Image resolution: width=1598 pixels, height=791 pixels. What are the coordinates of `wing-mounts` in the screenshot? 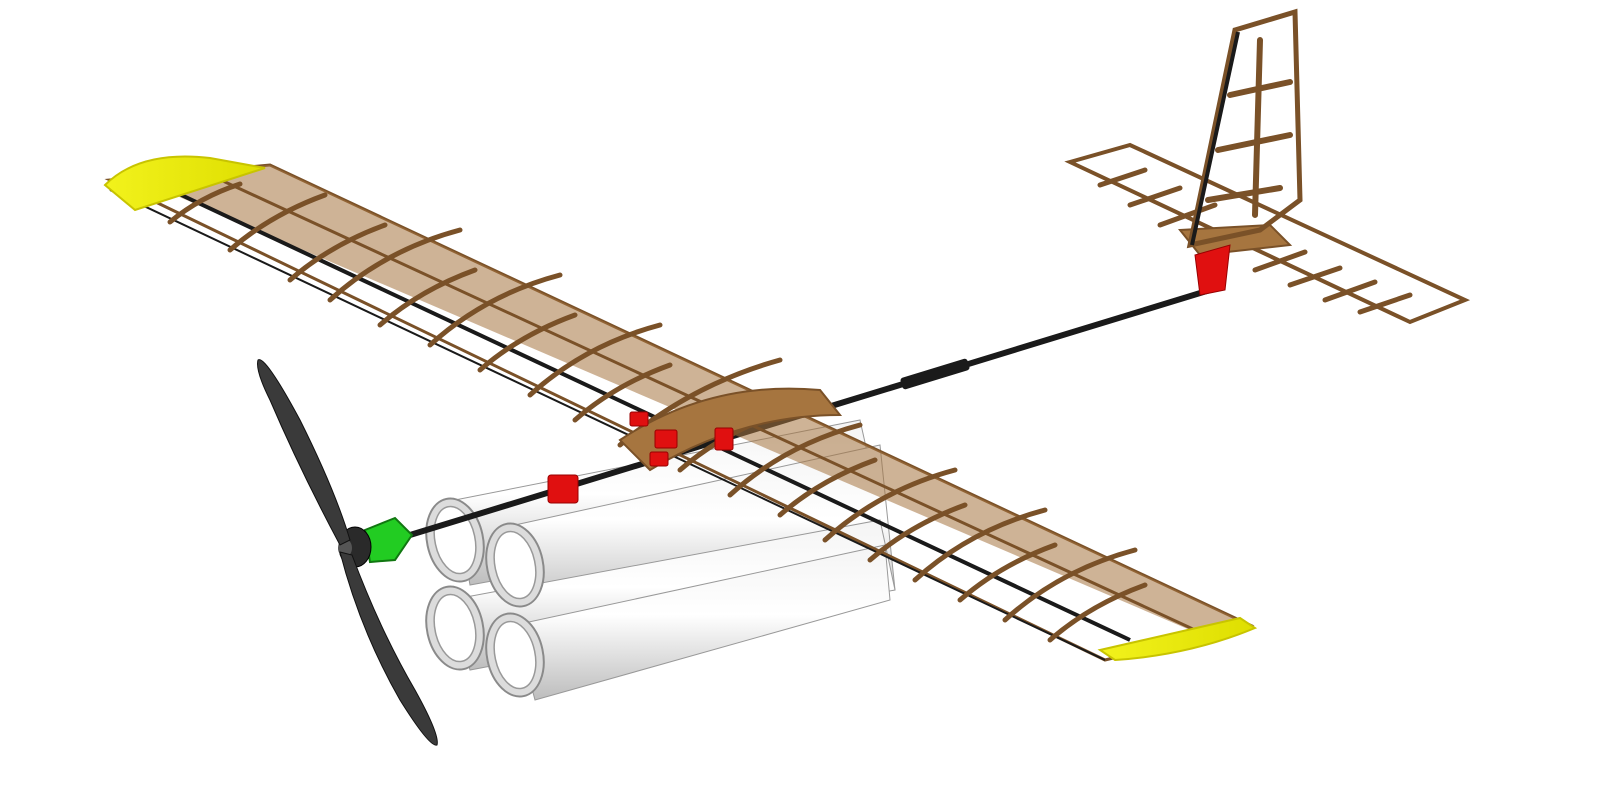 It's located at (640, 457).